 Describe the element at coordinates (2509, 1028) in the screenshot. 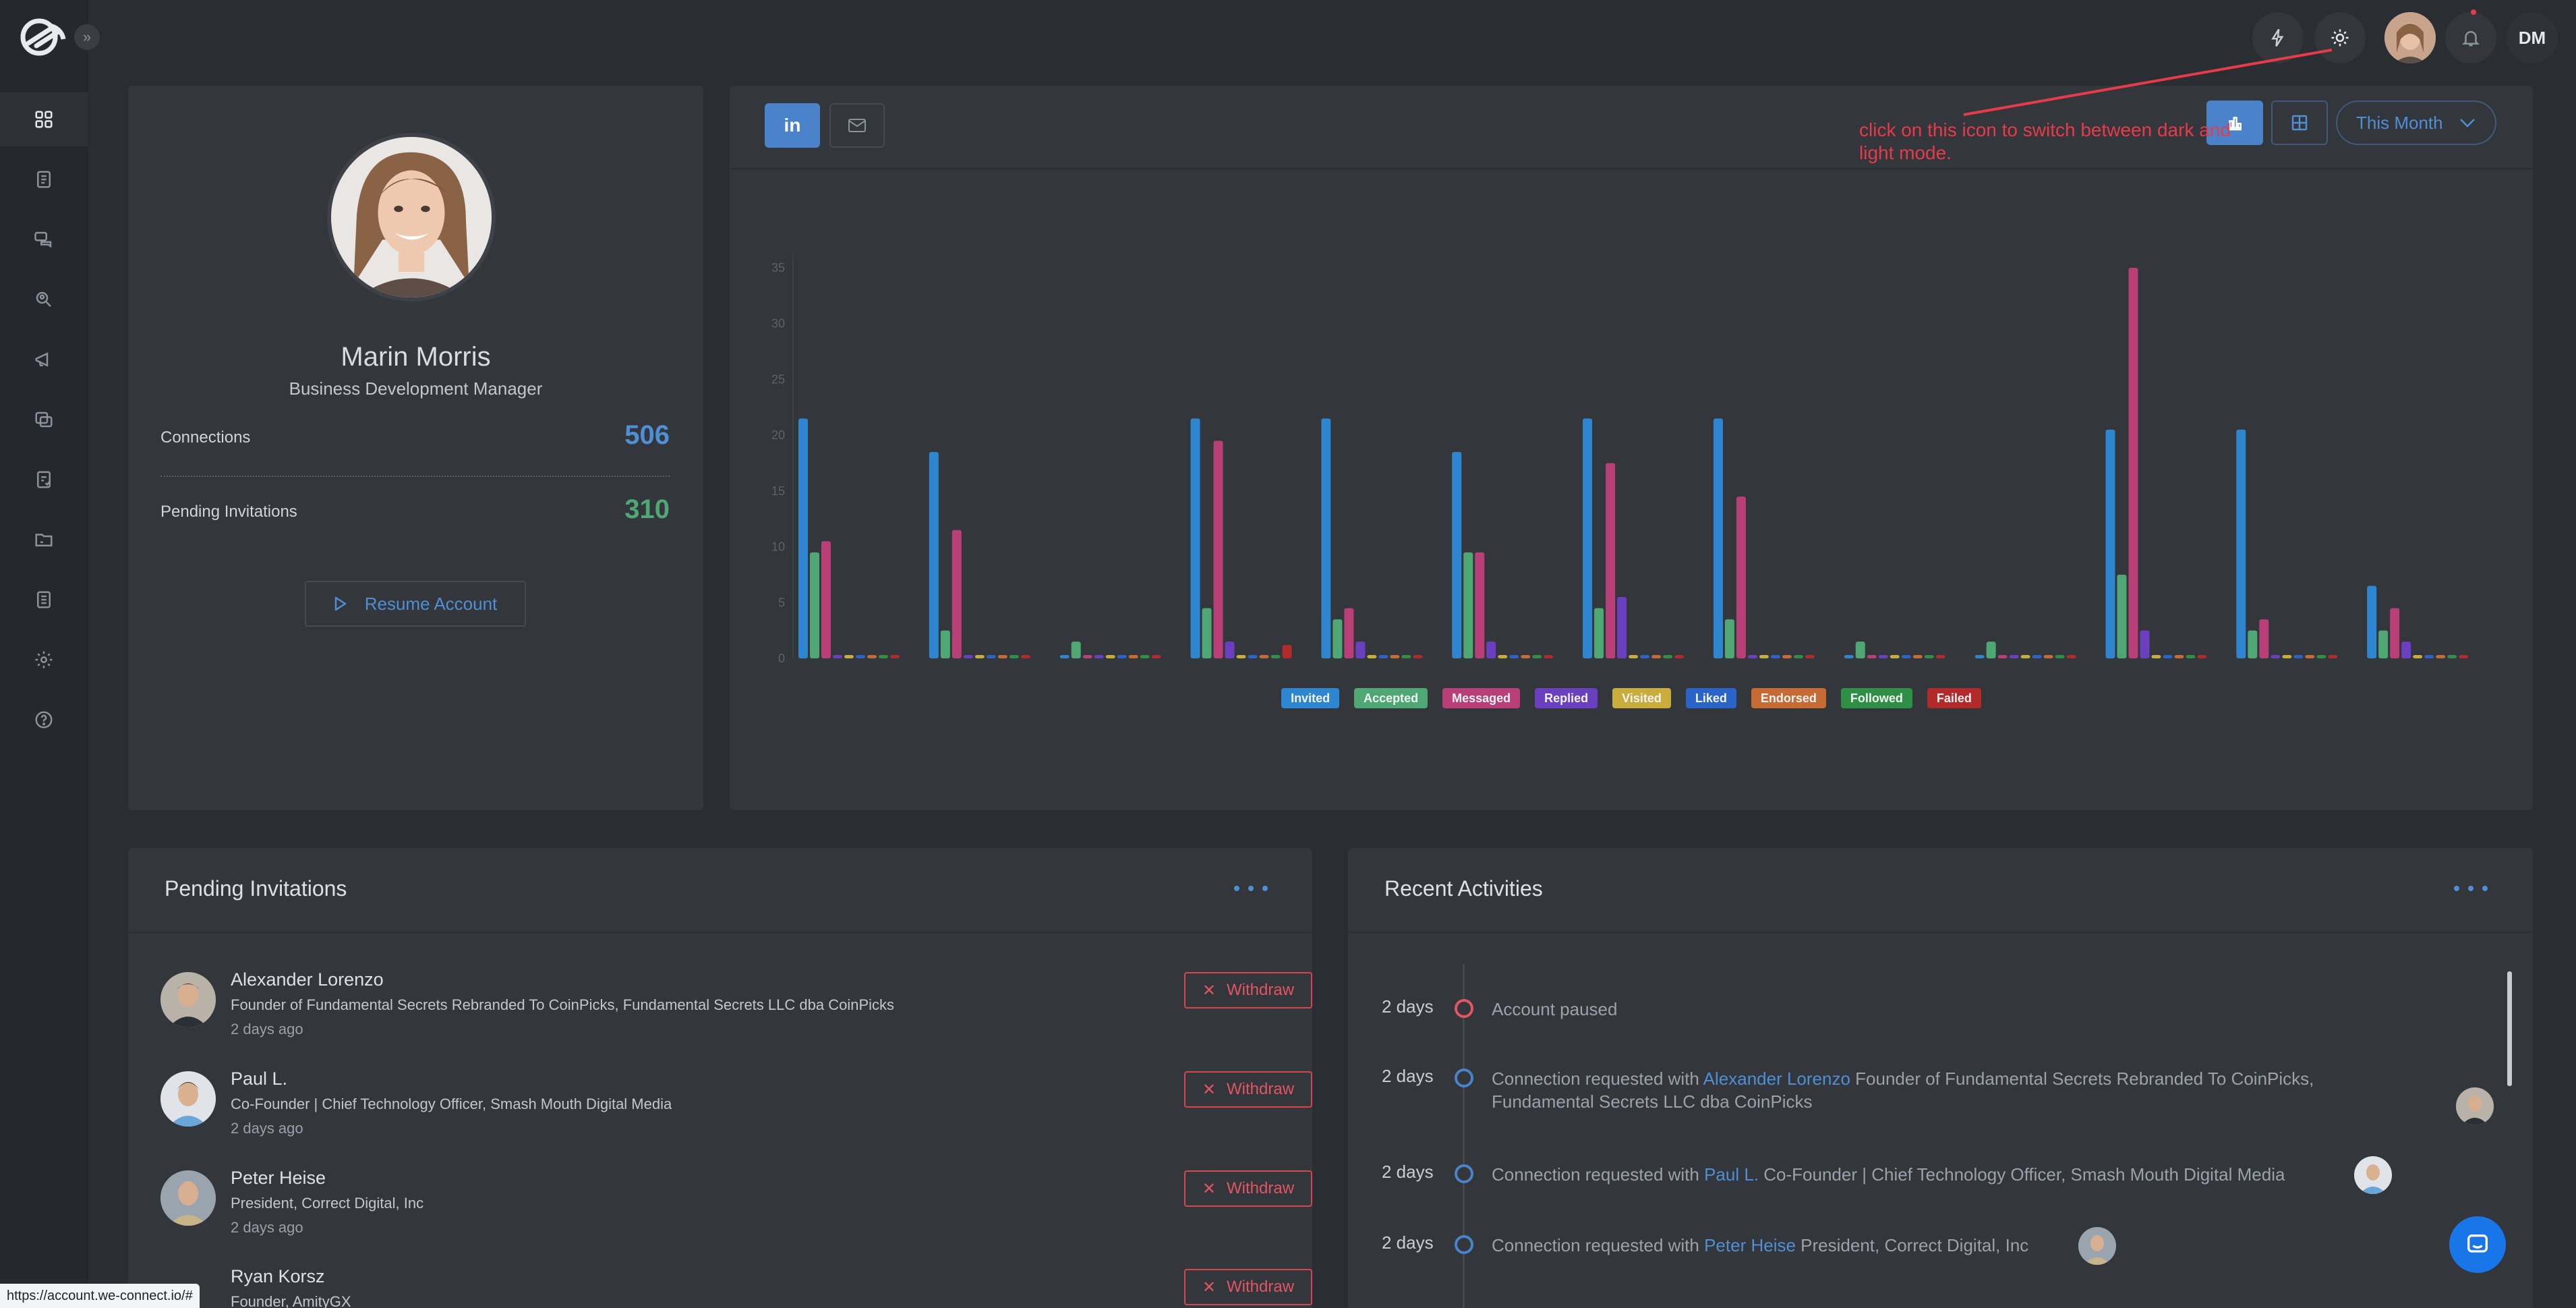

I see `activities-scrollbar` at that location.